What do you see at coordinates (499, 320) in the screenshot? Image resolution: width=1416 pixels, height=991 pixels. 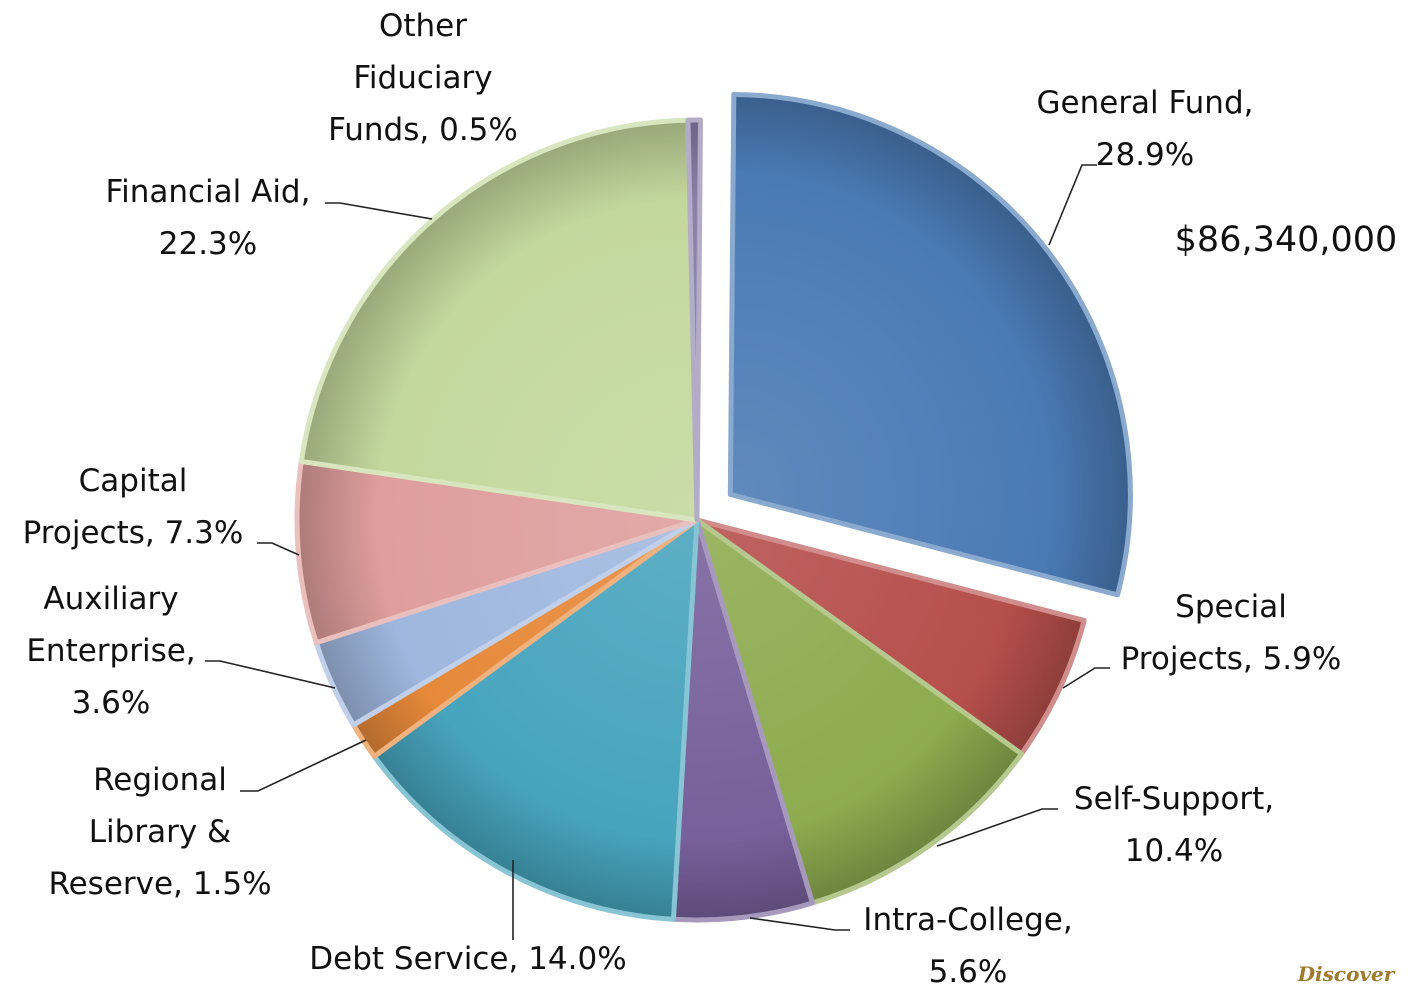 I see `pie-slice-financial-aid` at bounding box center [499, 320].